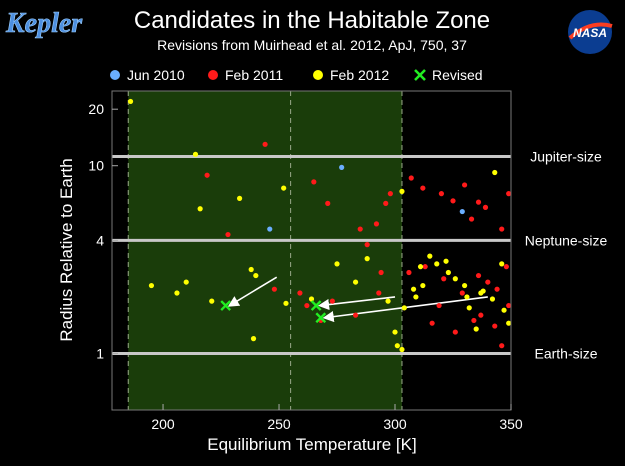 This screenshot has height=466, width=625. I want to click on svg-text: NASA, so click(590, 33).